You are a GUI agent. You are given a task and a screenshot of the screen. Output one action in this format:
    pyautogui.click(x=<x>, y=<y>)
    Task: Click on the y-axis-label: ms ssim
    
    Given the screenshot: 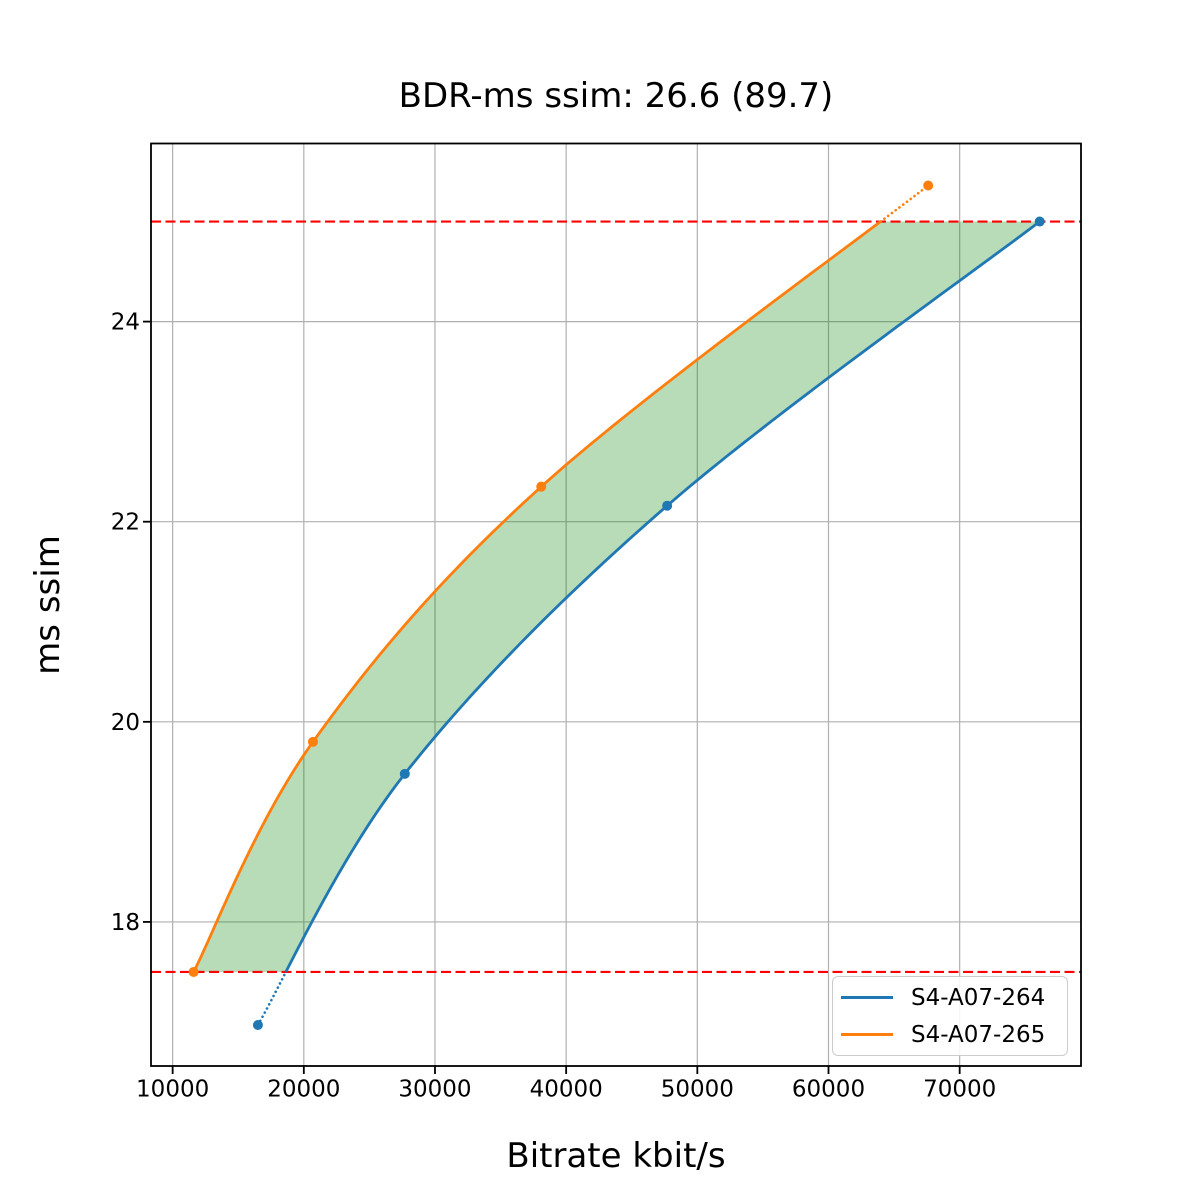 What is the action you would take?
    pyautogui.click(x=48, y=605)
    